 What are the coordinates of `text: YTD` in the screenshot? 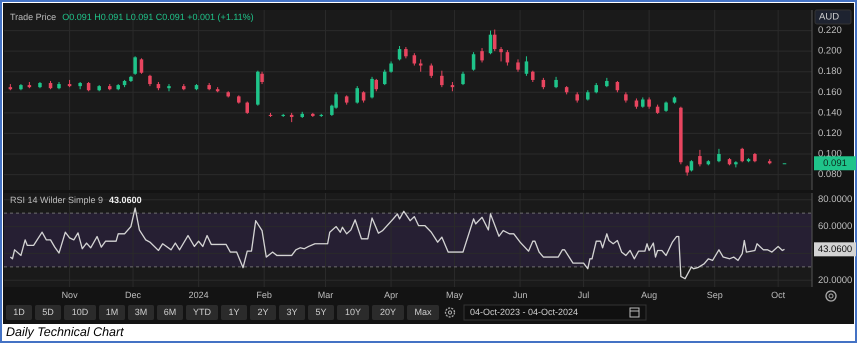 It's located at (202, 311).